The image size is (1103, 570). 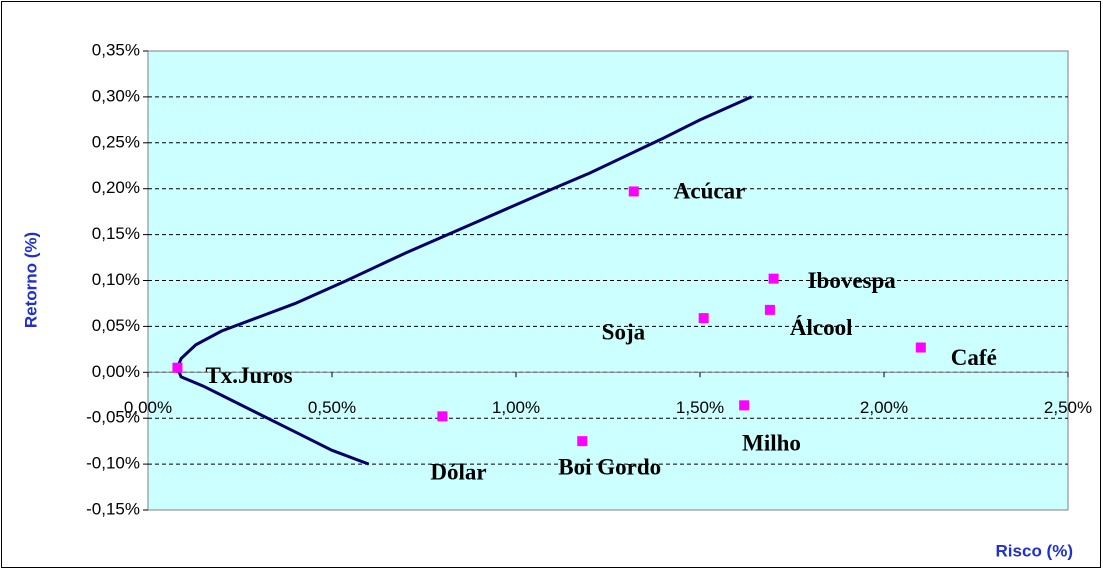 I want to click on x-tick-label: 2,50%, so click(x=1068, y=407).